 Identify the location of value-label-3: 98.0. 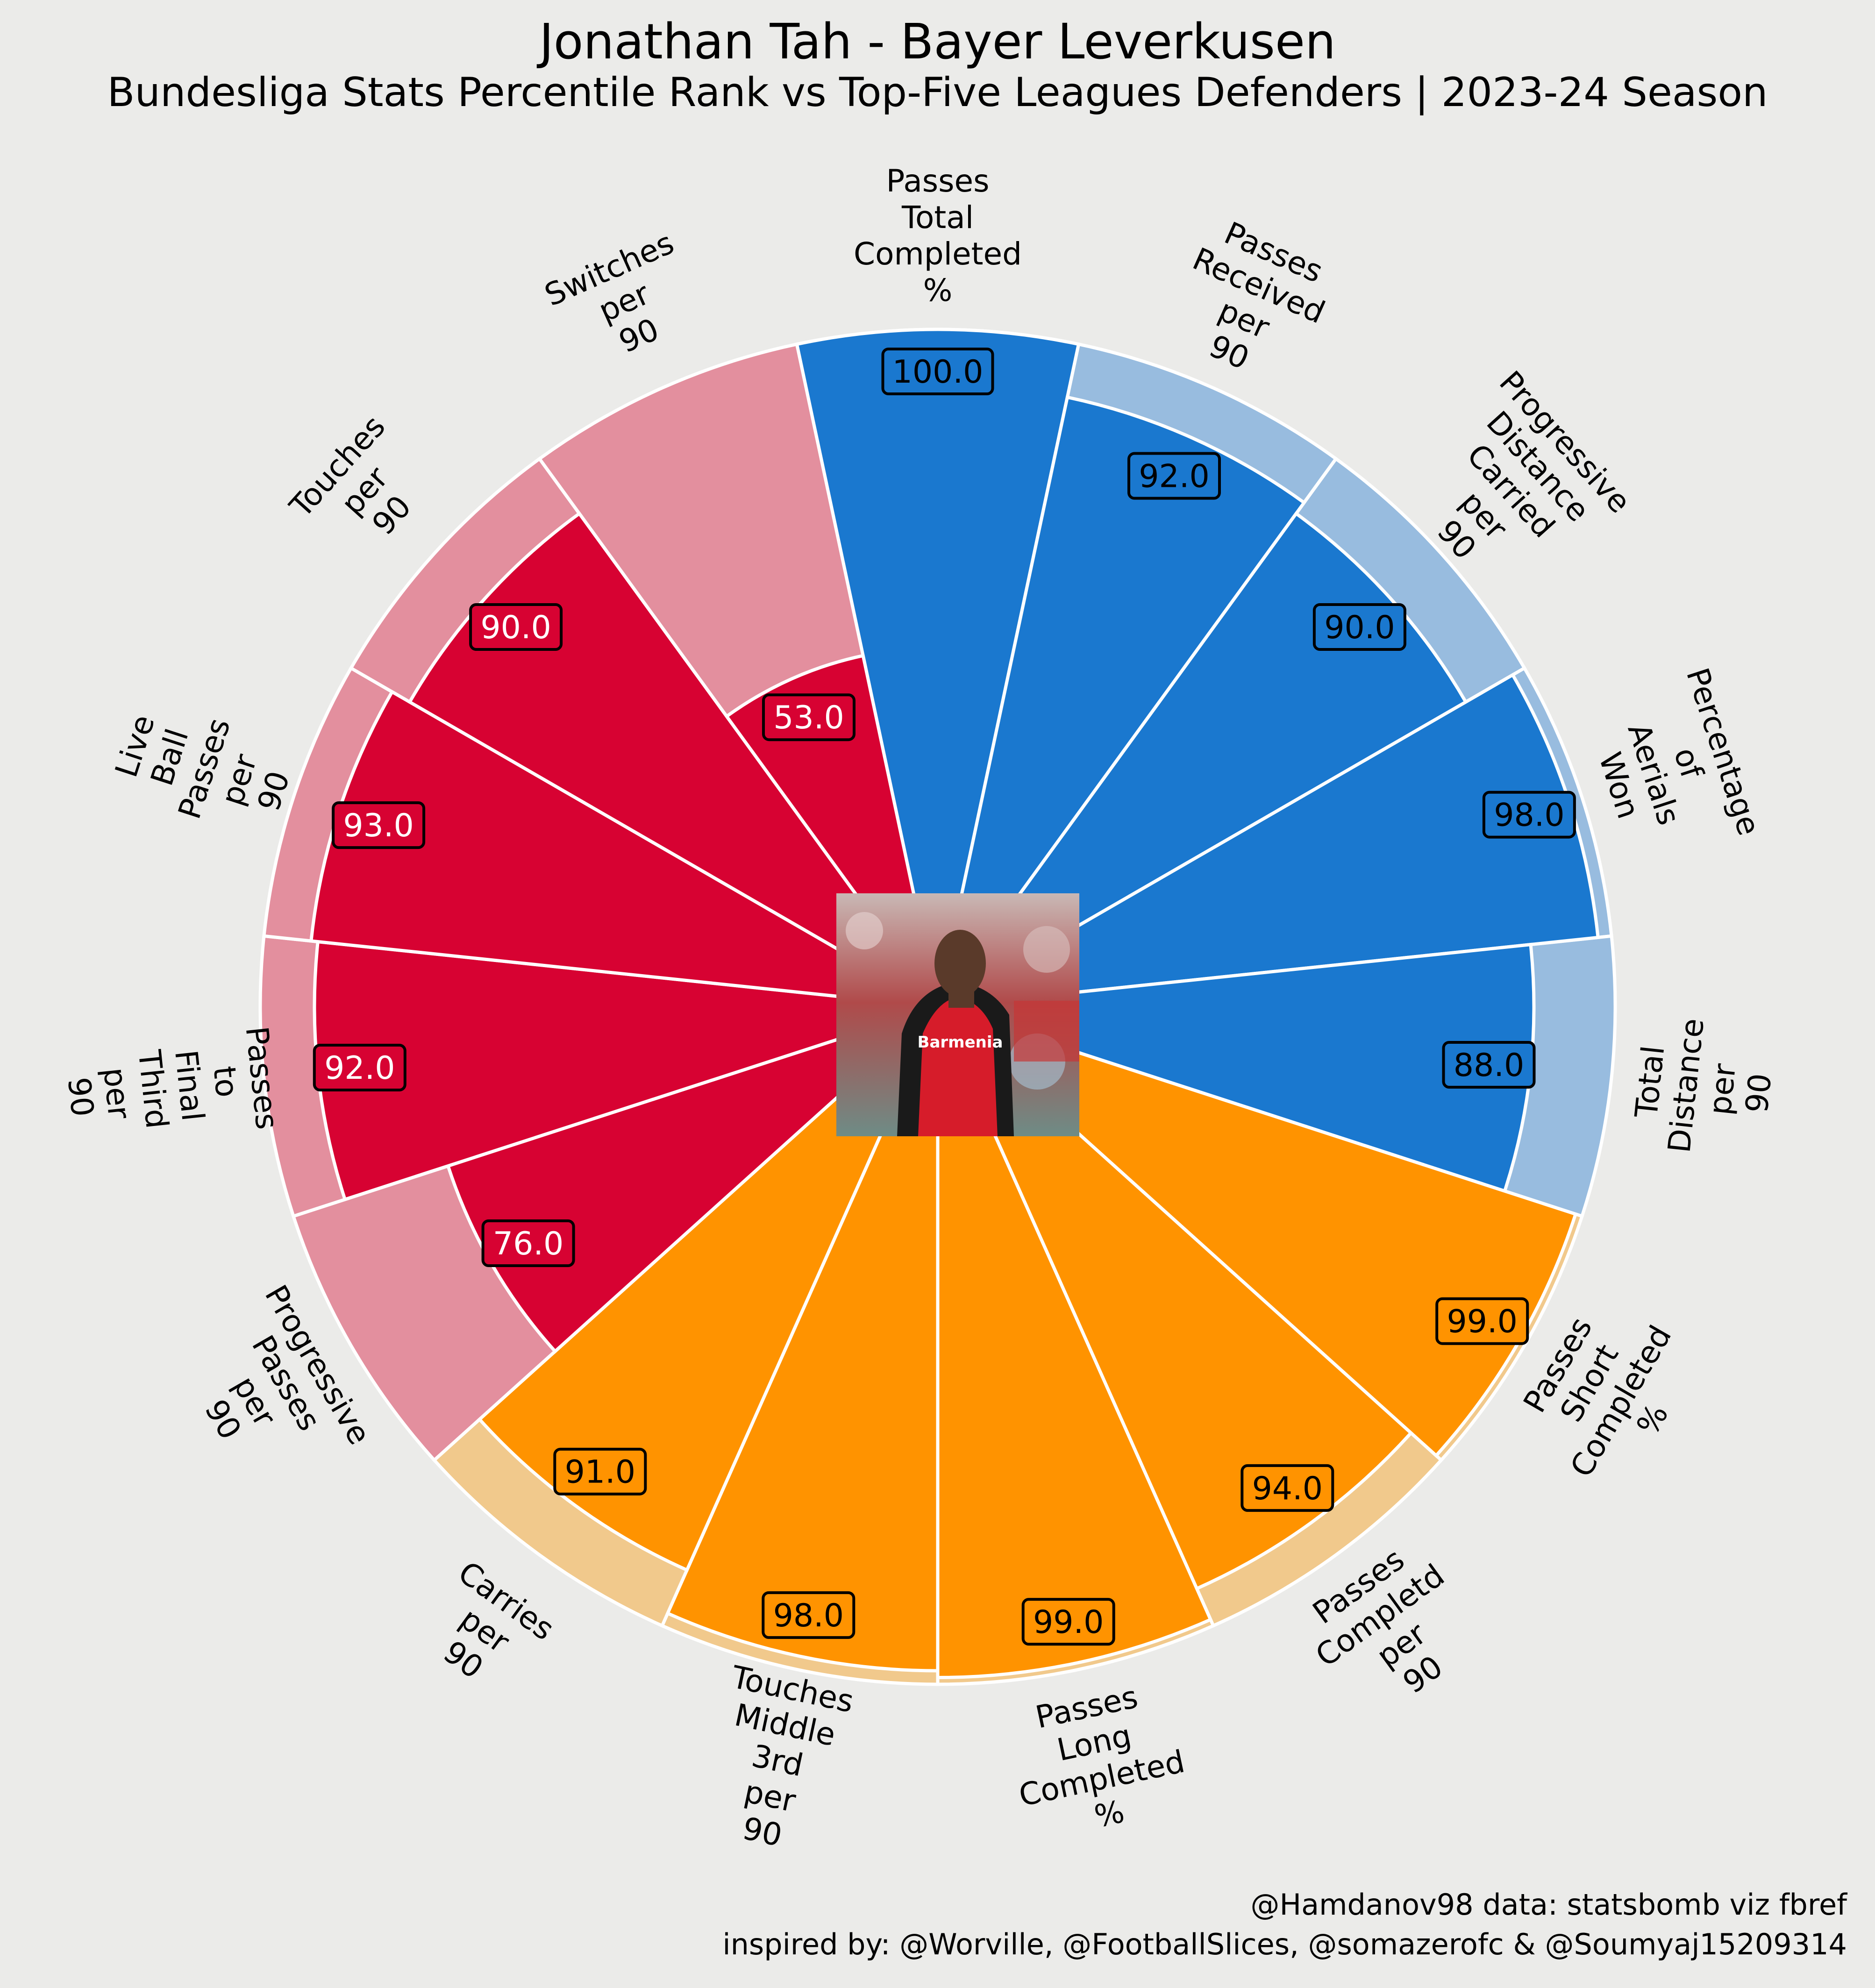
(1529, 815).